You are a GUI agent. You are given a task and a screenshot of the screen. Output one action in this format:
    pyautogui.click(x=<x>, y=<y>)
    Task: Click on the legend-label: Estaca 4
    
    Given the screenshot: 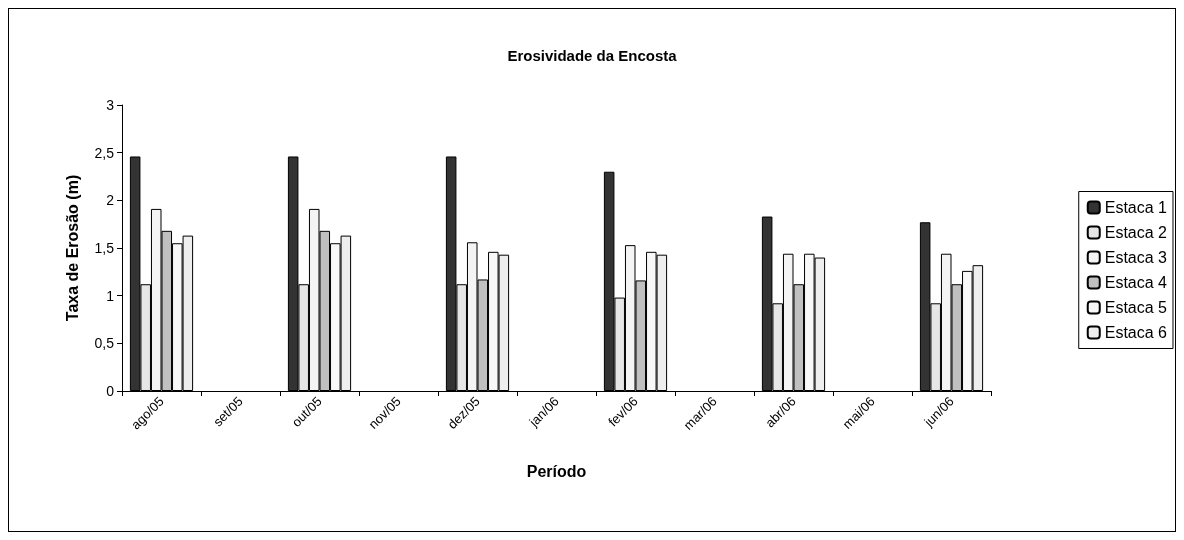 What is the action you would take?
    pyautogui.click(x=1136, y=282)
    